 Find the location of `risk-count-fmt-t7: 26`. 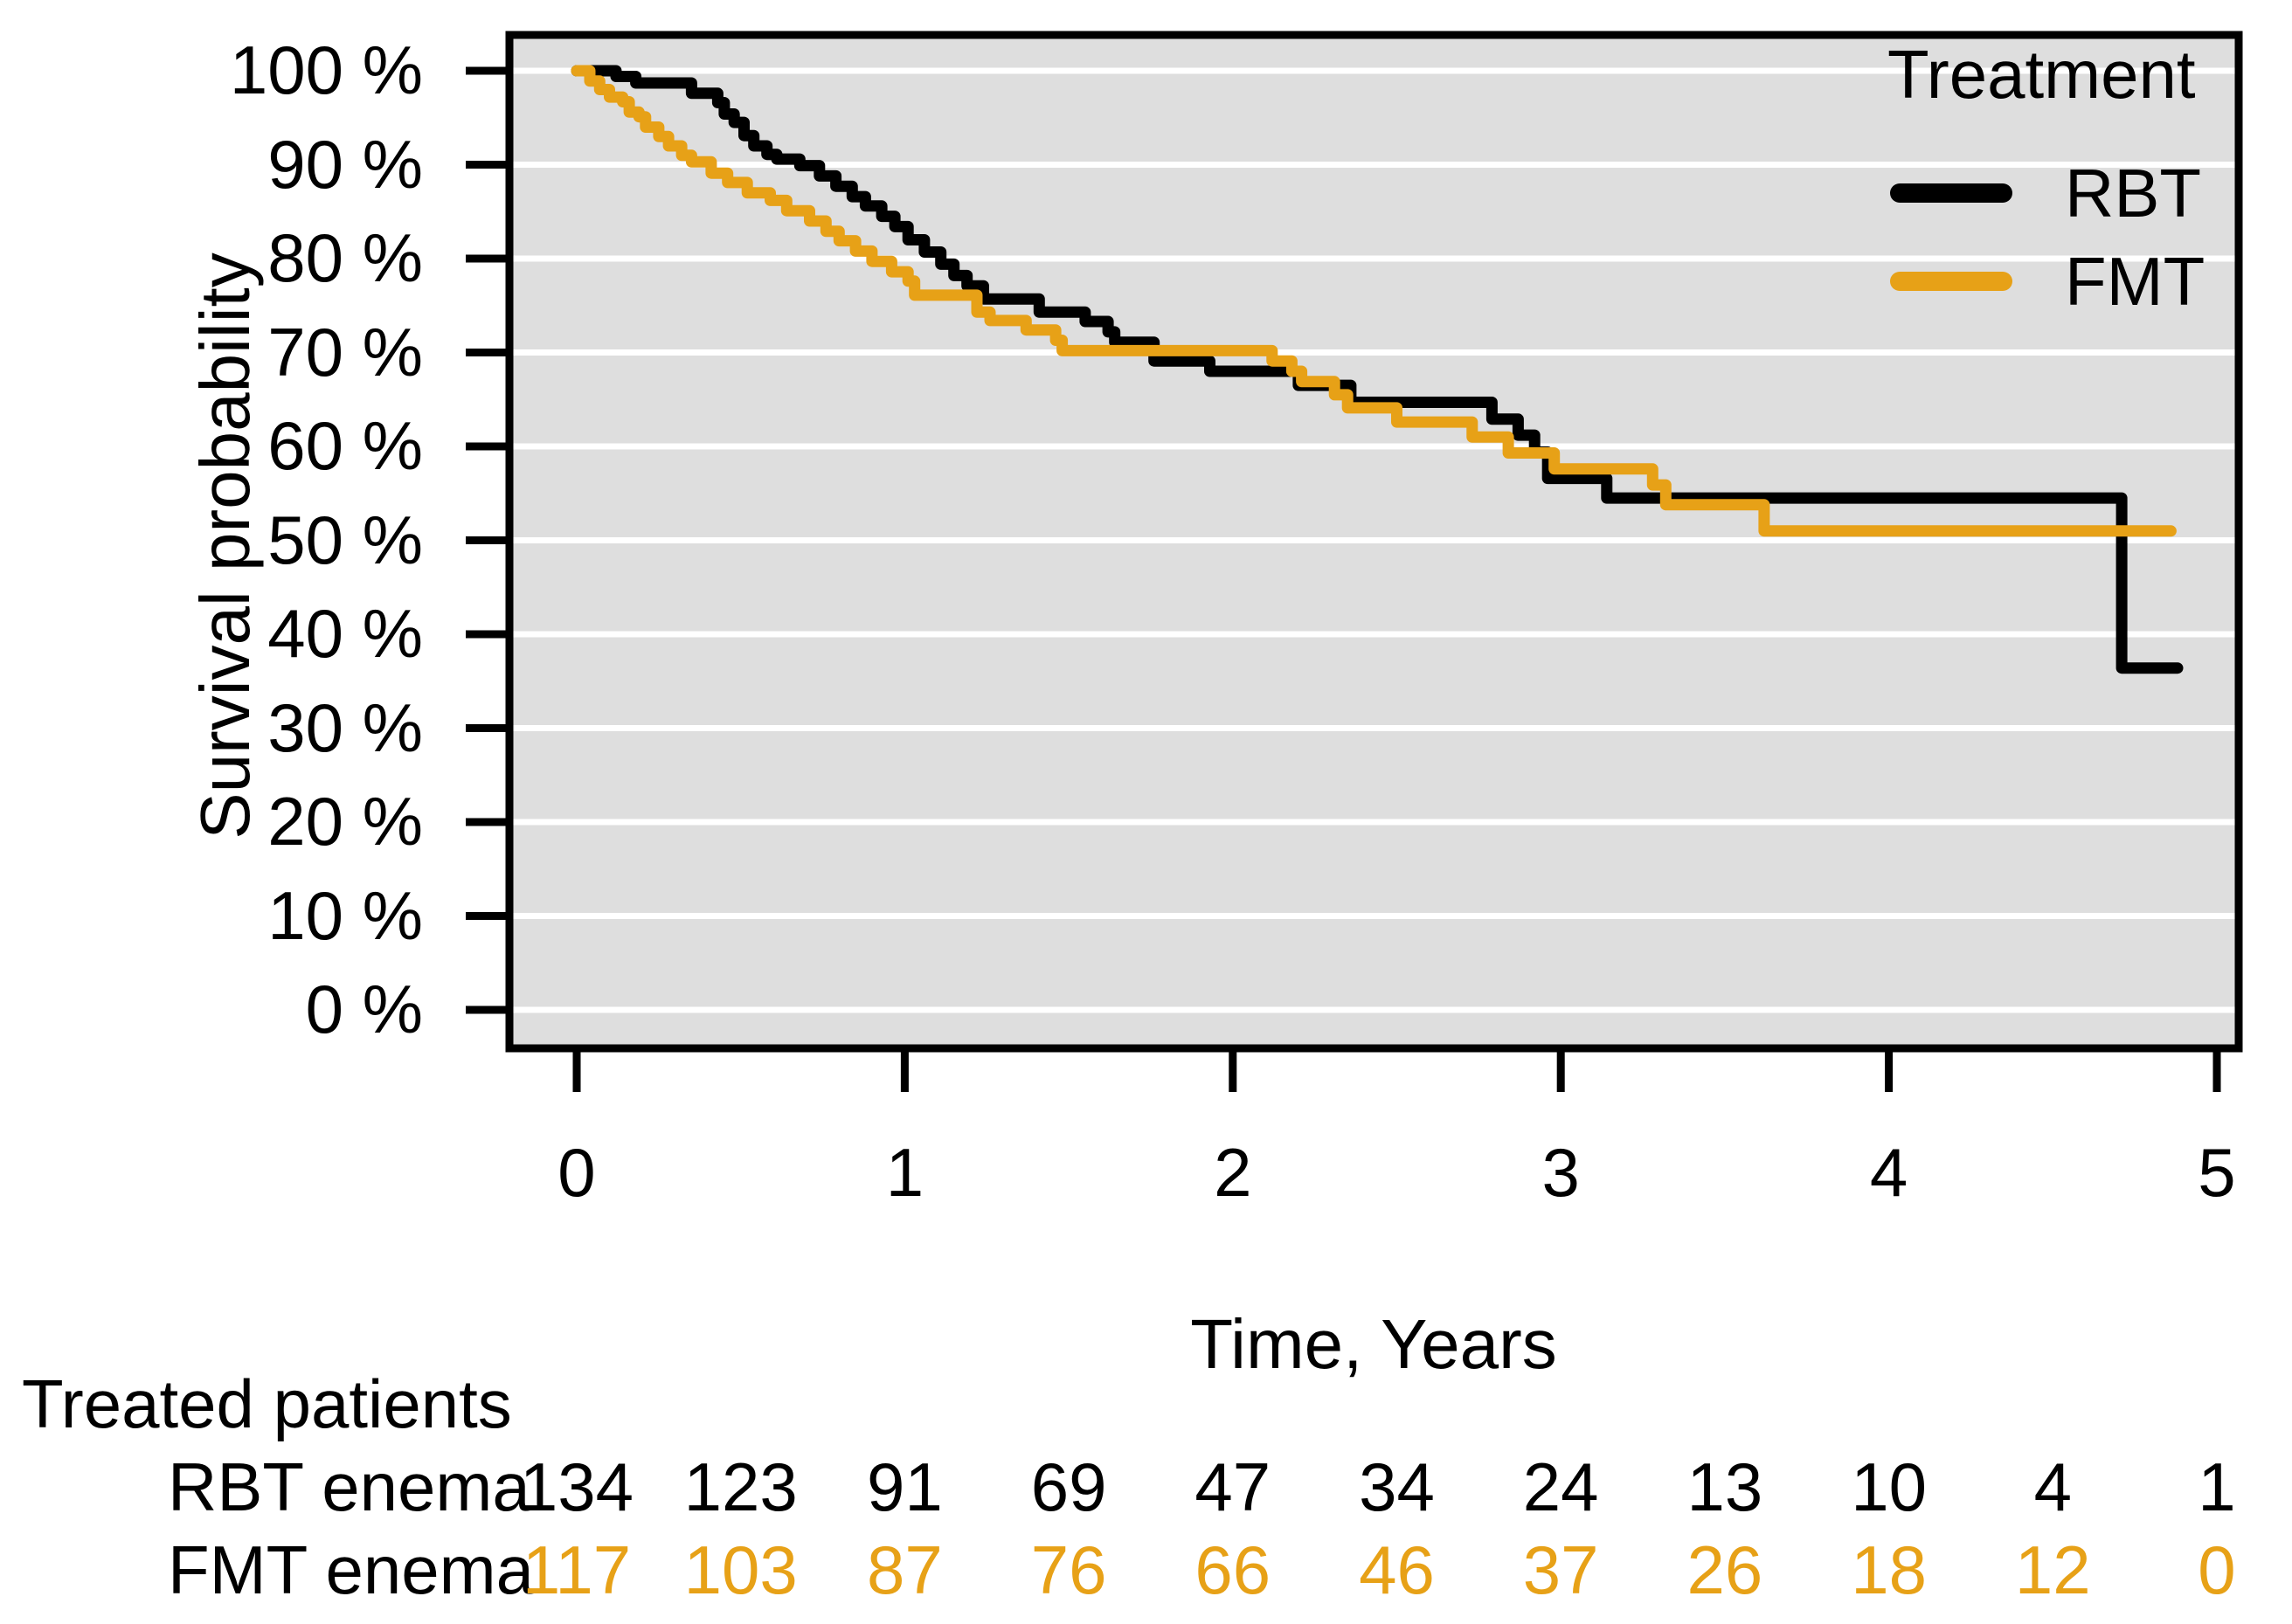

risk-count-fmt-t7: 26 is located at coordinates (1724, 1569).